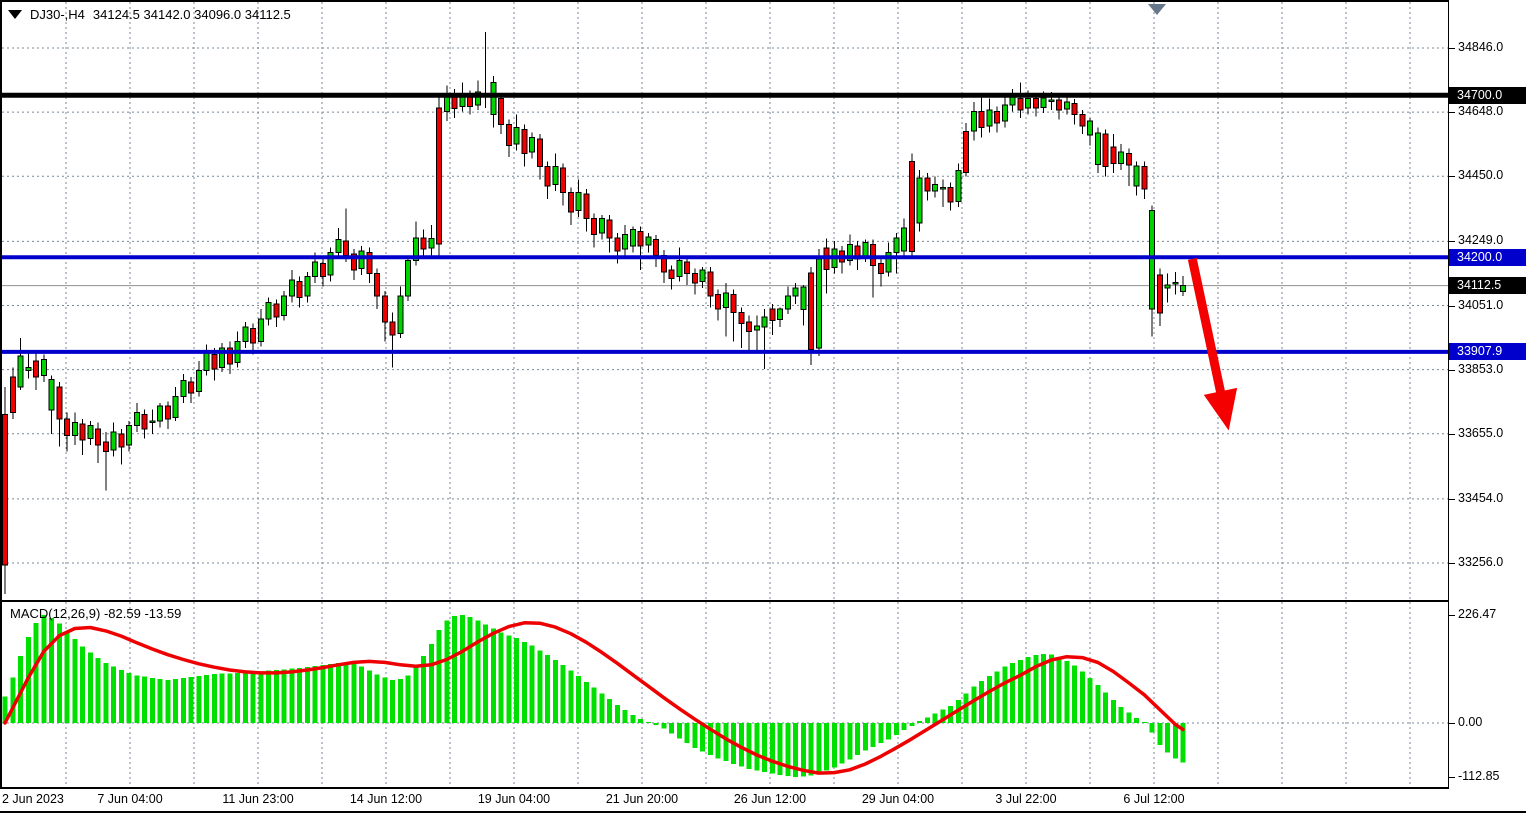 The height and width of the screenshot is (813, 1526). Describe the element at coordinates (1481, 47) in the screenshot. I see `price-axis-label: 34846.0` at that location.